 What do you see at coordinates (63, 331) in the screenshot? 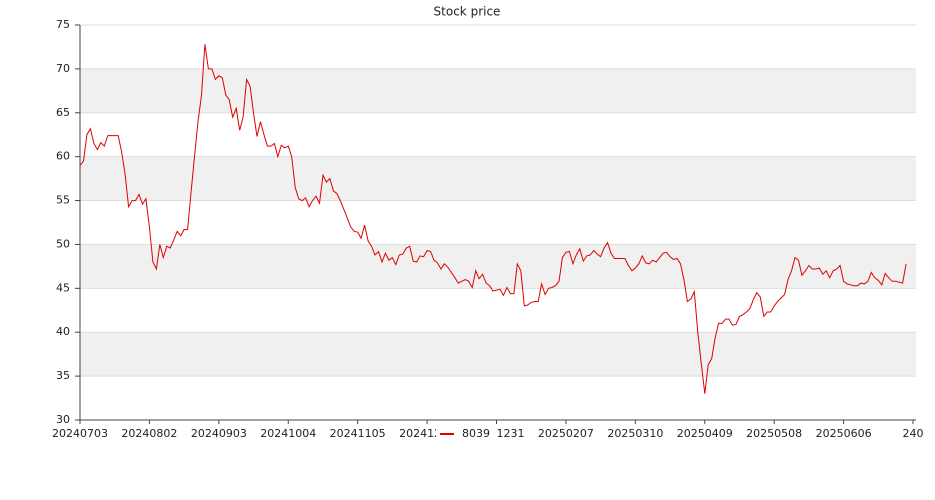
I see `y-tick-label: 40` at bounding box center [63, 331].